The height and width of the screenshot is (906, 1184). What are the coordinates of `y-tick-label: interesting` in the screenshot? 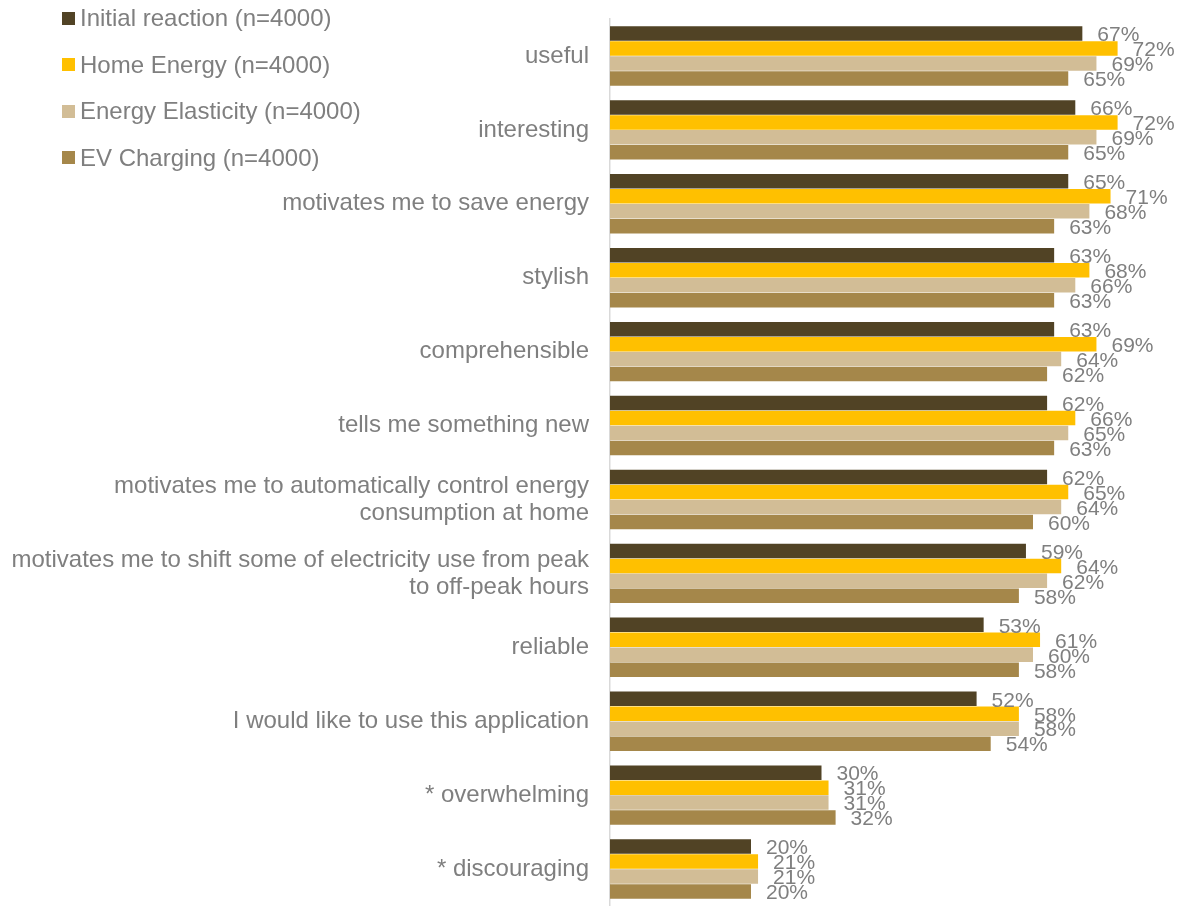 It's located at (533, 128).